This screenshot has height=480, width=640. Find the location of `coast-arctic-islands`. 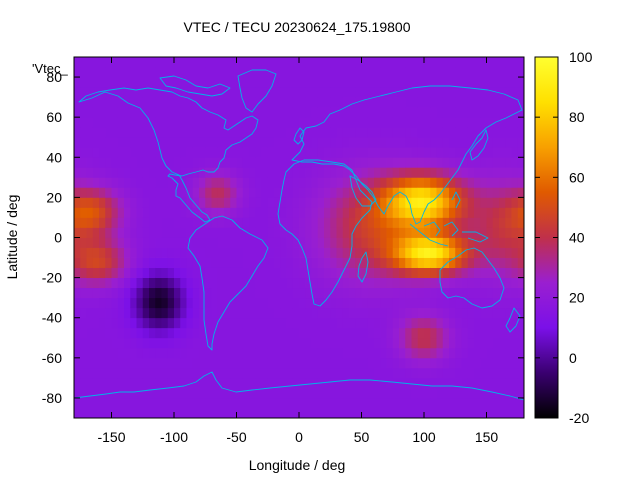

coast-arctic-islands is located at coordinates (195, 86).